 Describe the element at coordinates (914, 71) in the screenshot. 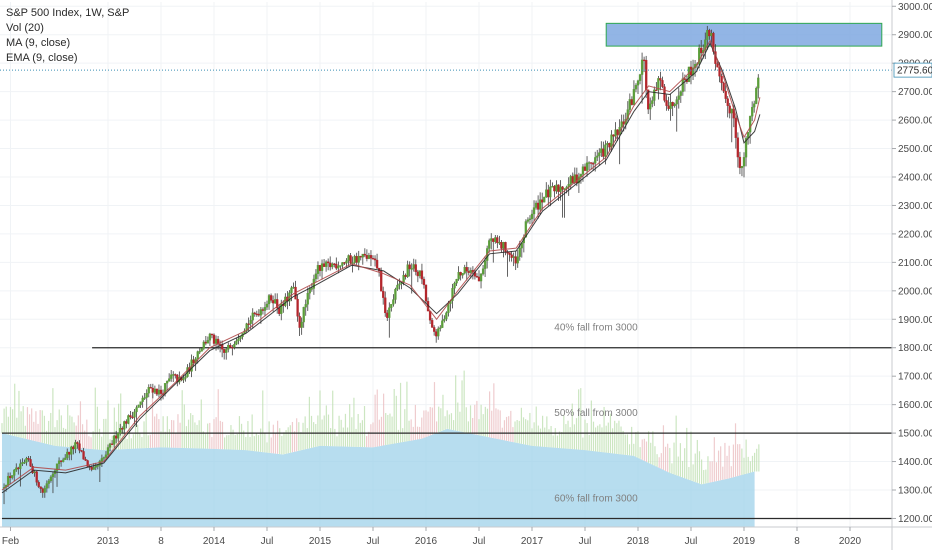

I see `last-price-label: 2775.60` at that location.